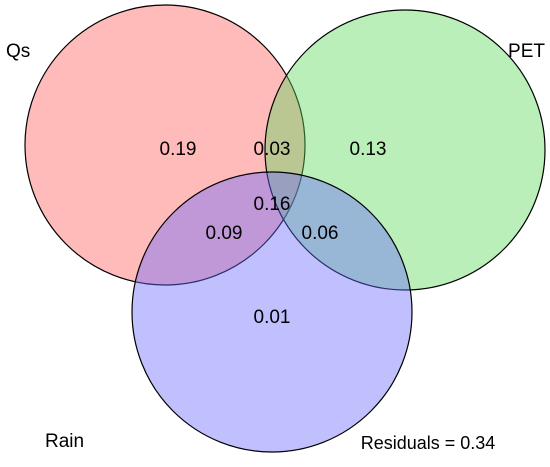 This screenshot has width=550, height=467. What do you see at coordinates (178, 149) in the screenshot?
I see `region-value: 0.19` at bounding box center [178, 149].